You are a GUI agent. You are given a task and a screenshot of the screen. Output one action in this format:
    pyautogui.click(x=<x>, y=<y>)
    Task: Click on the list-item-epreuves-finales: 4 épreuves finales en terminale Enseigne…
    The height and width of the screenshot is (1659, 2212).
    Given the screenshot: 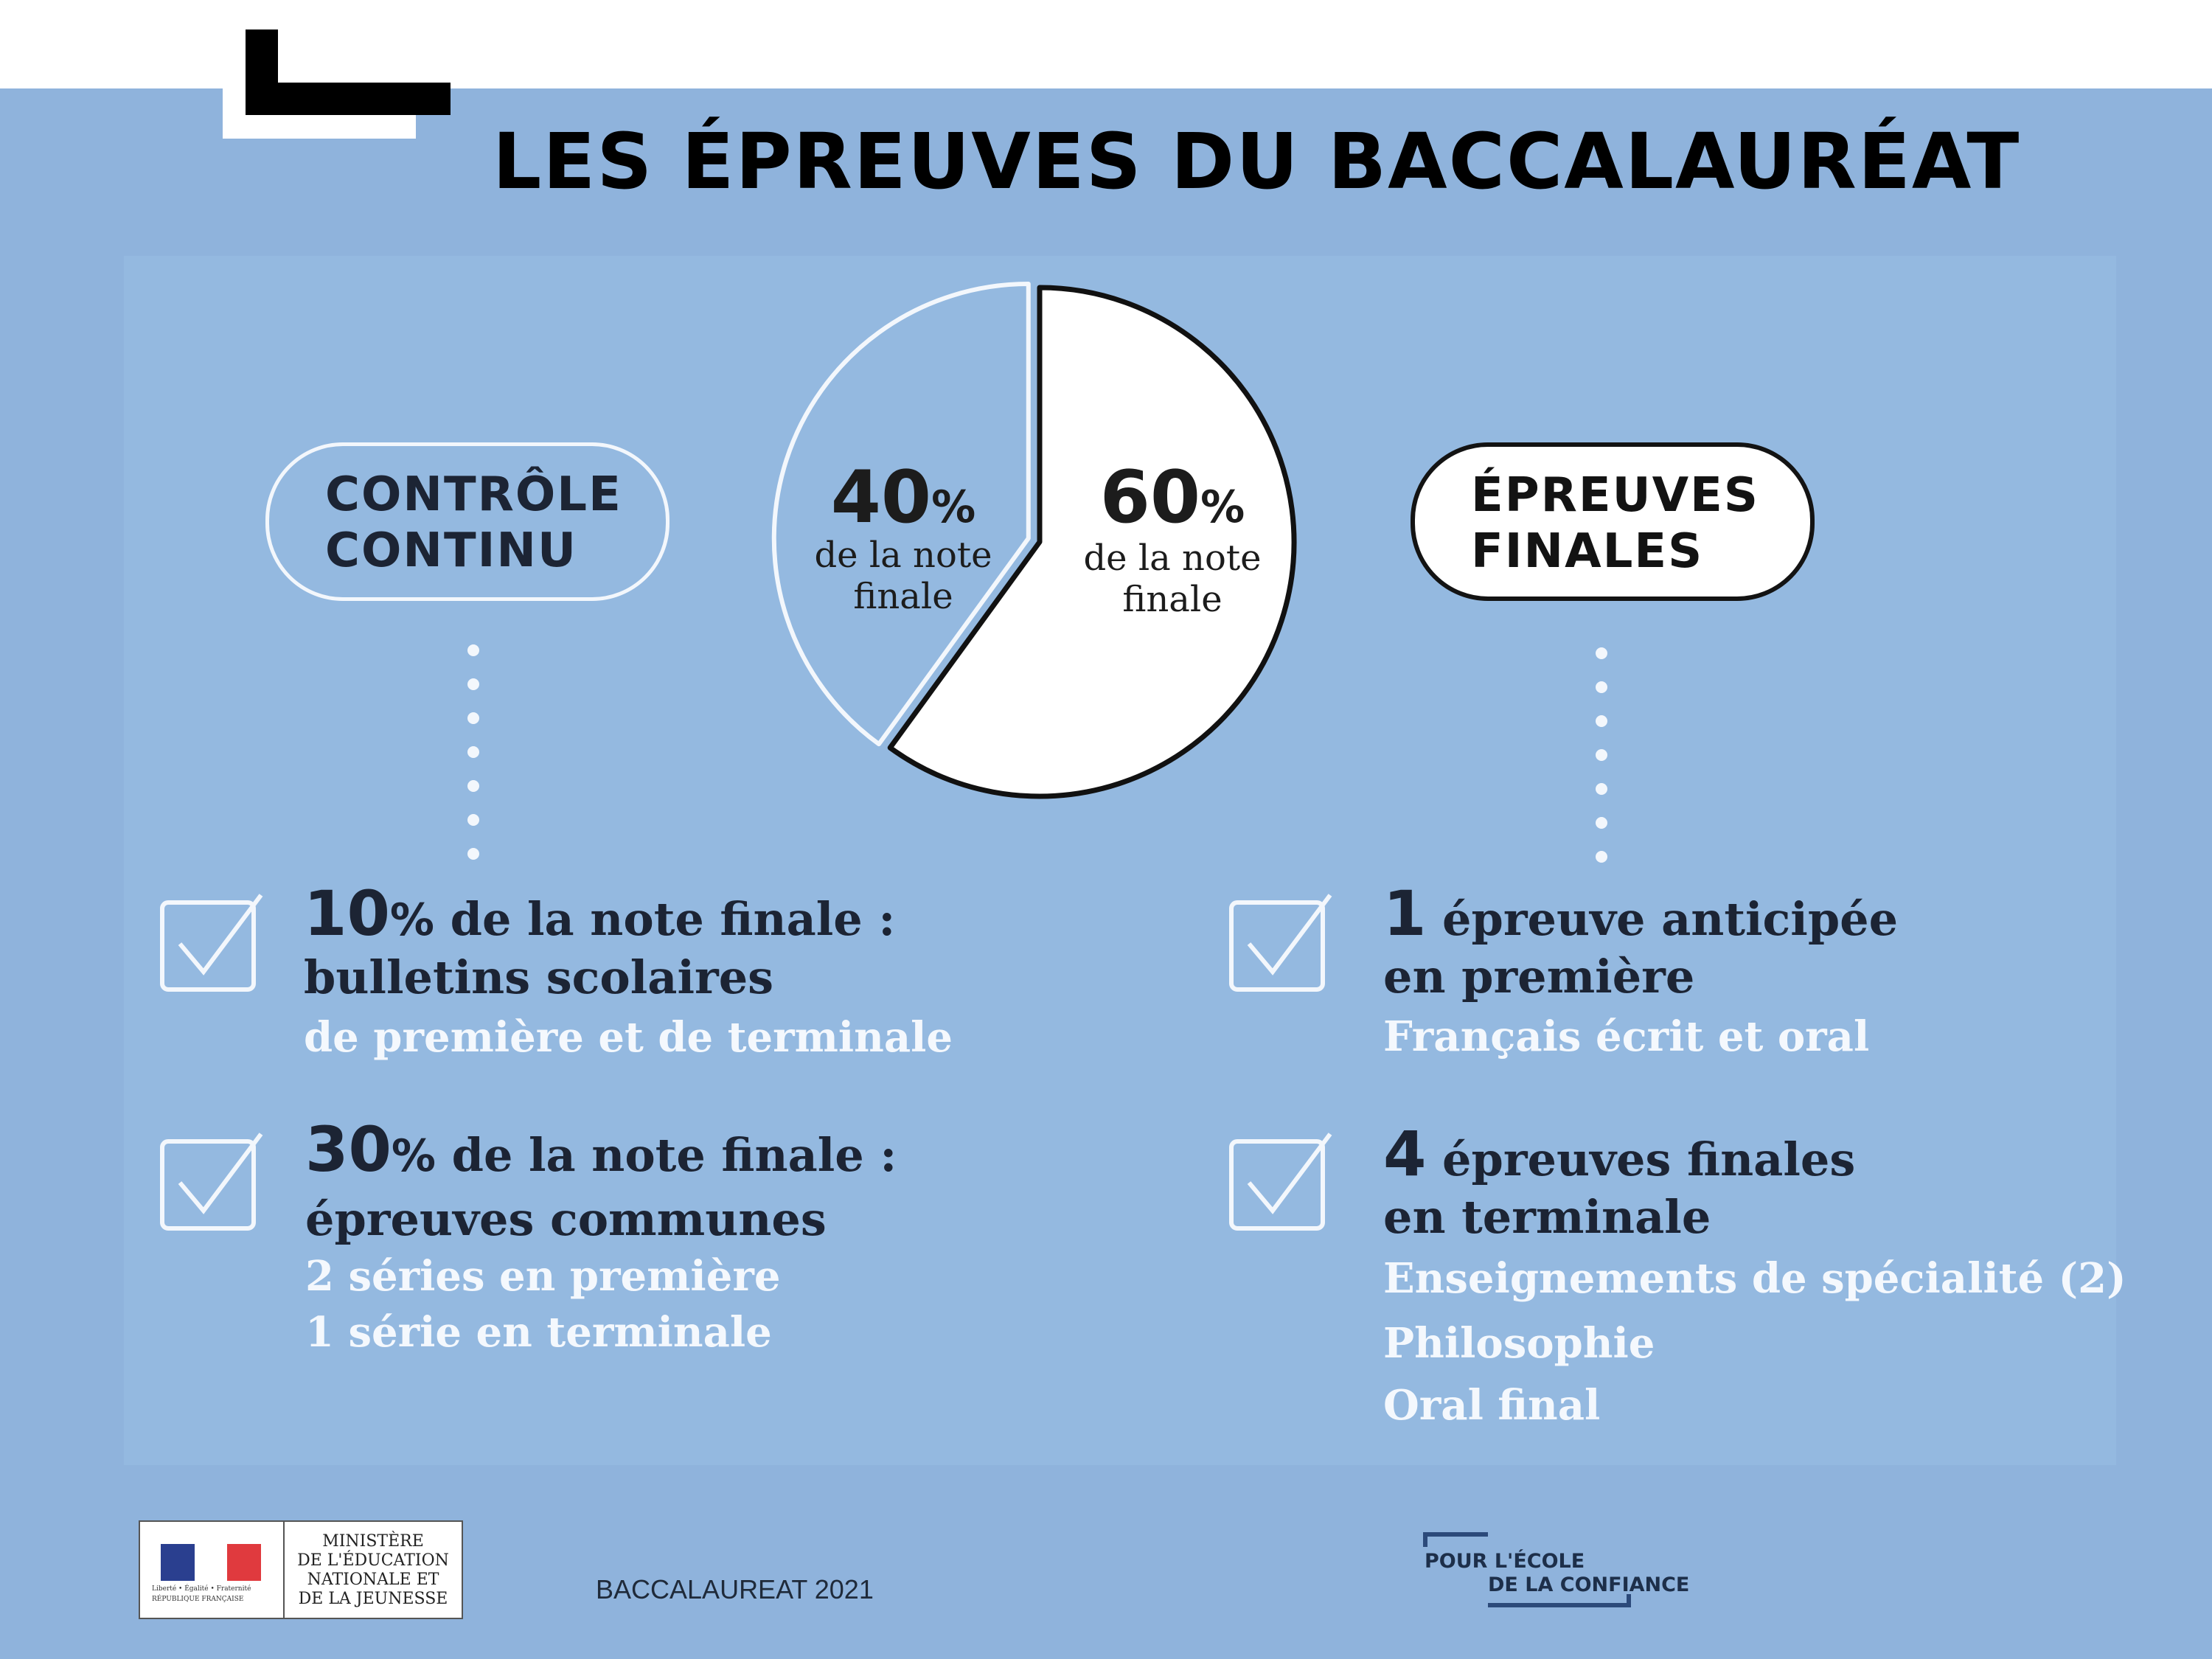 What is the action you would take?
    pyautogui.click(x=1754, y=1279)
    